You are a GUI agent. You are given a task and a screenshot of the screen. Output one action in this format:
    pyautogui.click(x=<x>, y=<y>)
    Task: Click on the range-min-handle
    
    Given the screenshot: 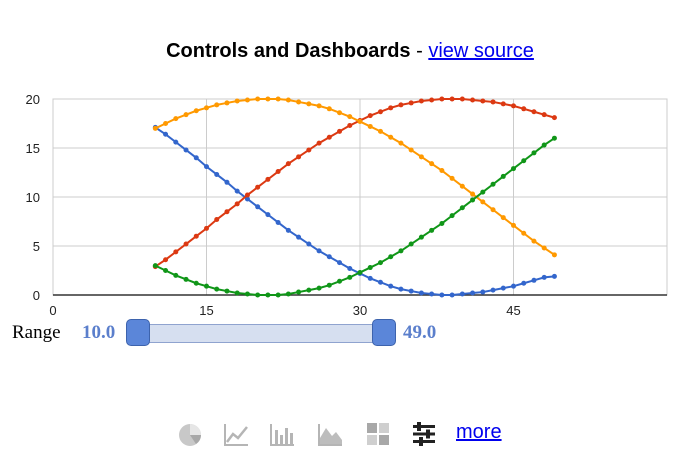 What is the action you would take?
    pyautogui.click(x=138, y=332)
    